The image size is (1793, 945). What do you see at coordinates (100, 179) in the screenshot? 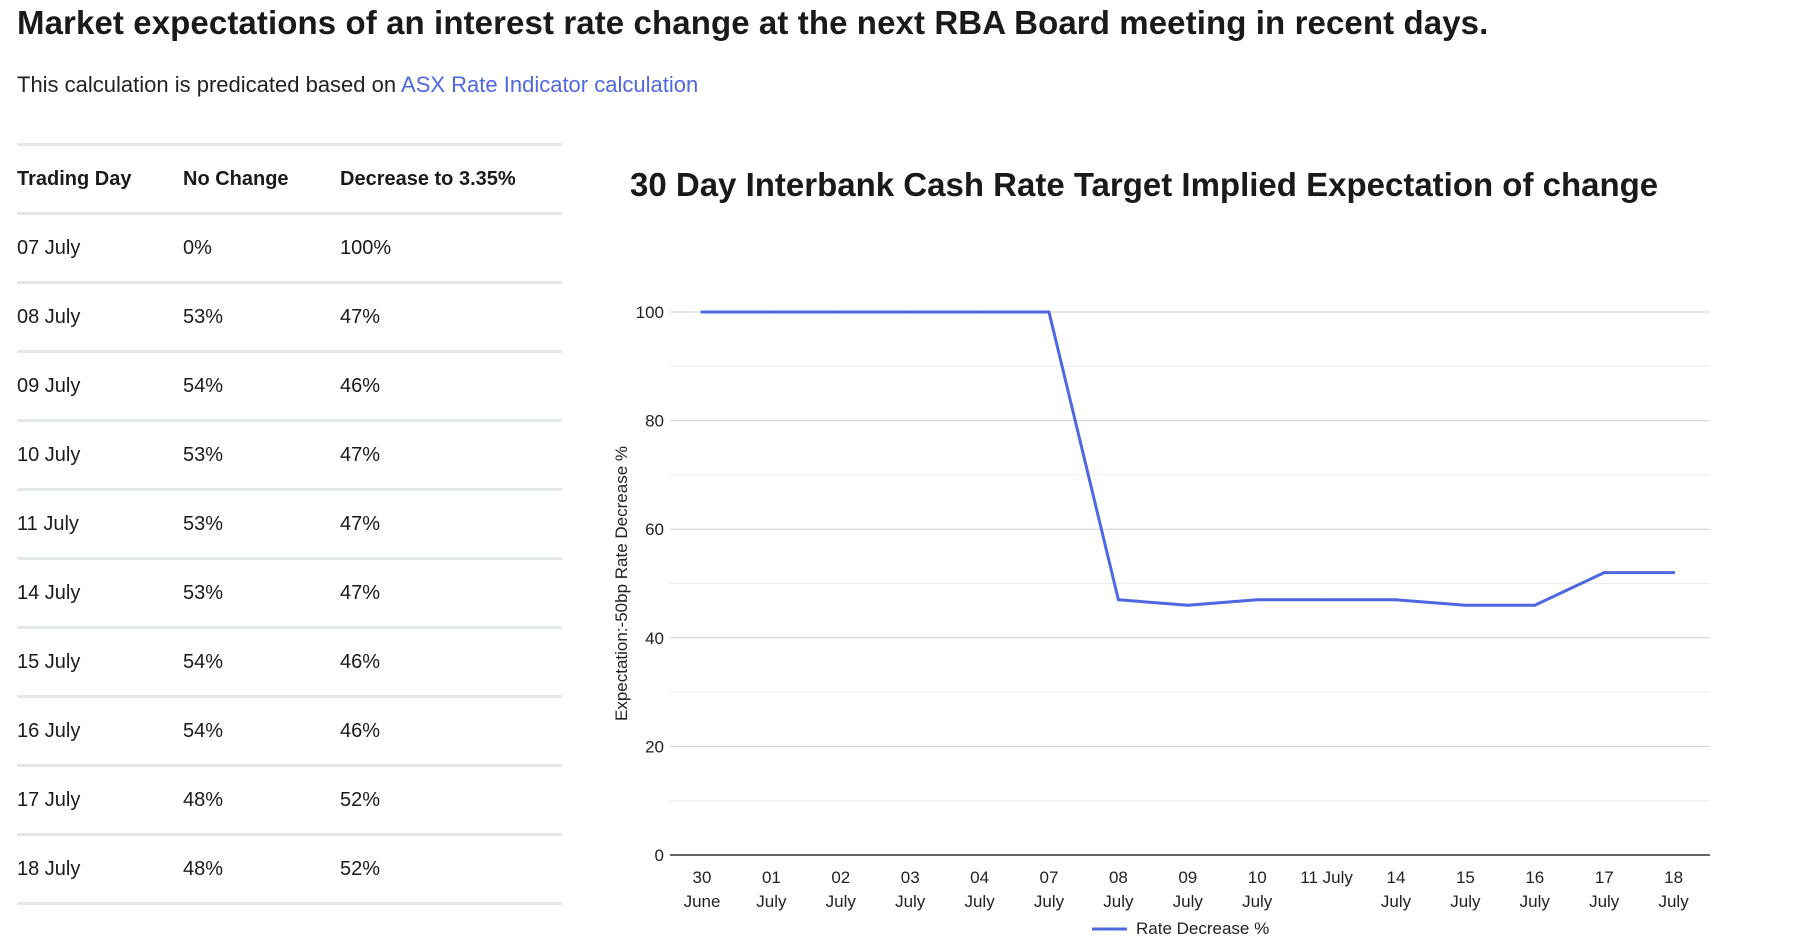
I see `column-header-trading-day: Trading Day` at bounding box center [100, 179].